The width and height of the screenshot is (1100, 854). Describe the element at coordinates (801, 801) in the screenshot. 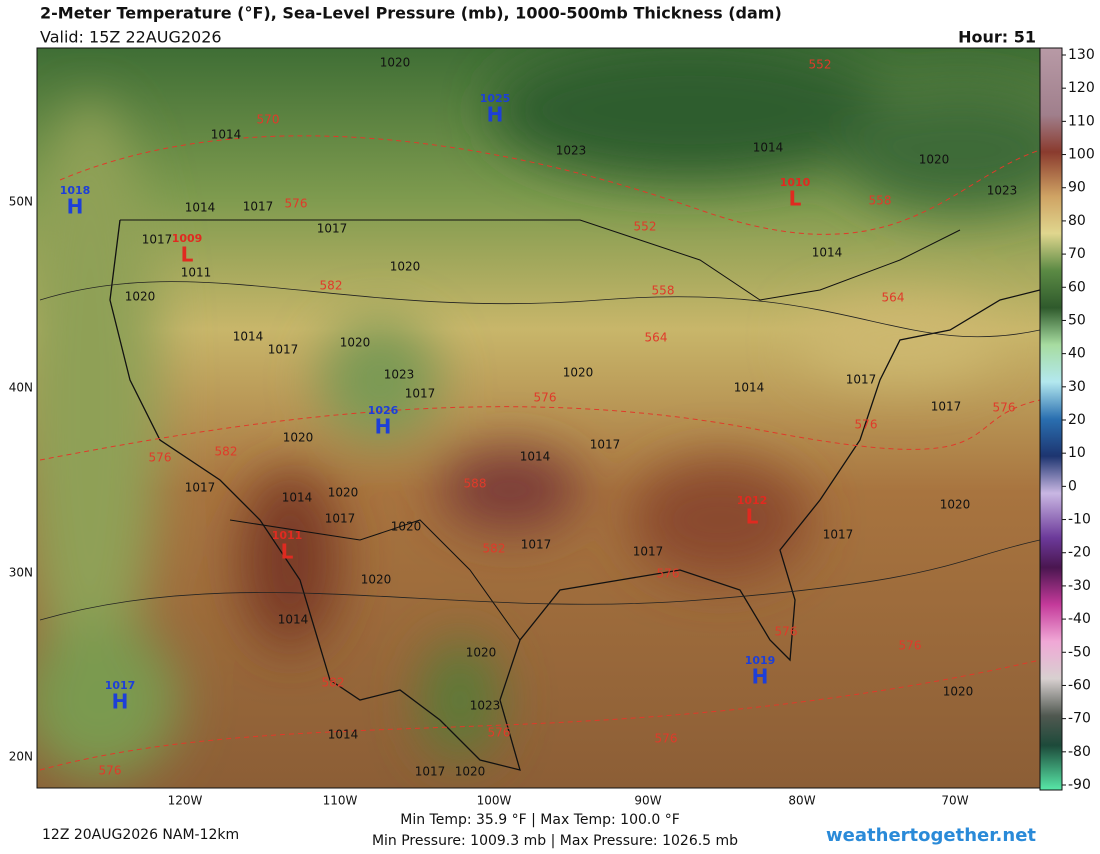

I see `longitude-label: 80W` at that location.